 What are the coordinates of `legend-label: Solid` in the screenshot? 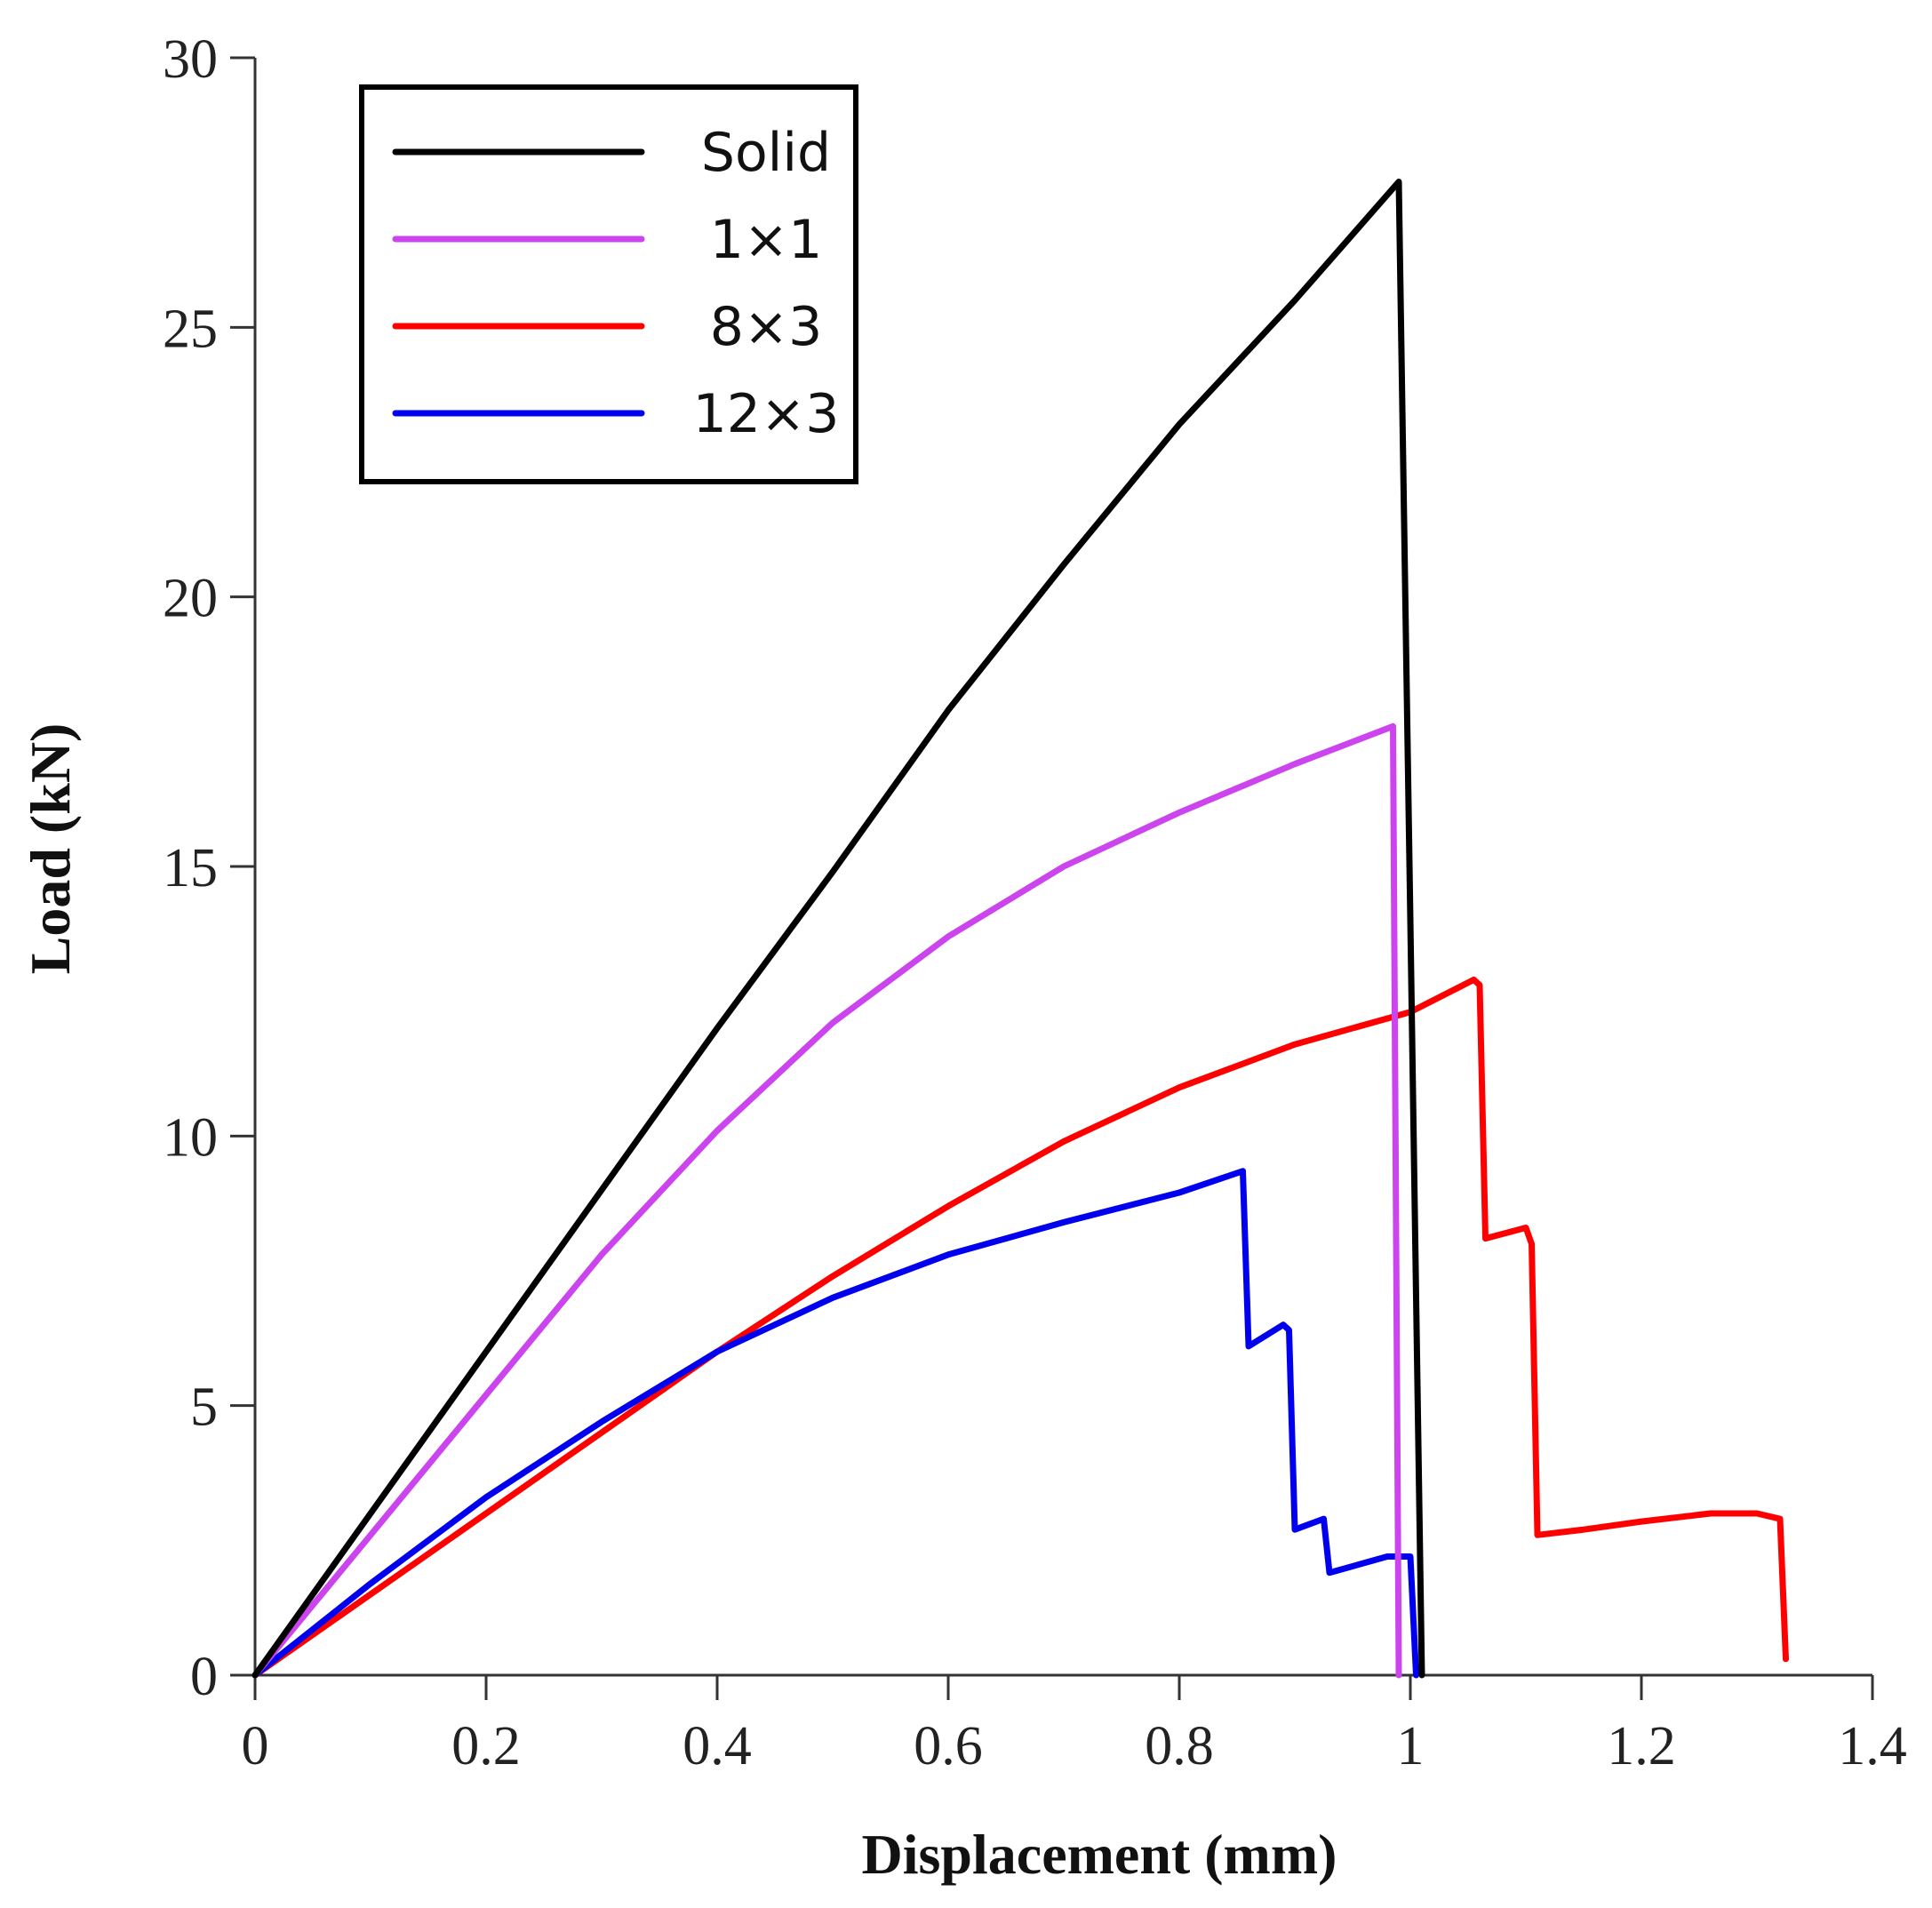 It's located at (766, 153).